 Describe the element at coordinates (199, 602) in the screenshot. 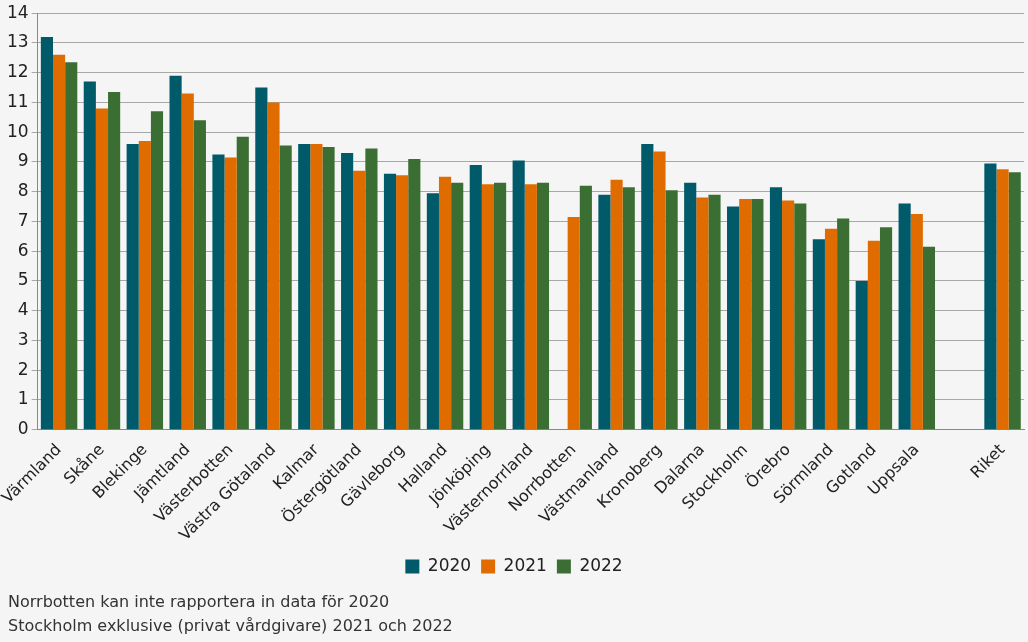

I see `text: Norrbotten kan inte rapportera in data för 2020` at that location.